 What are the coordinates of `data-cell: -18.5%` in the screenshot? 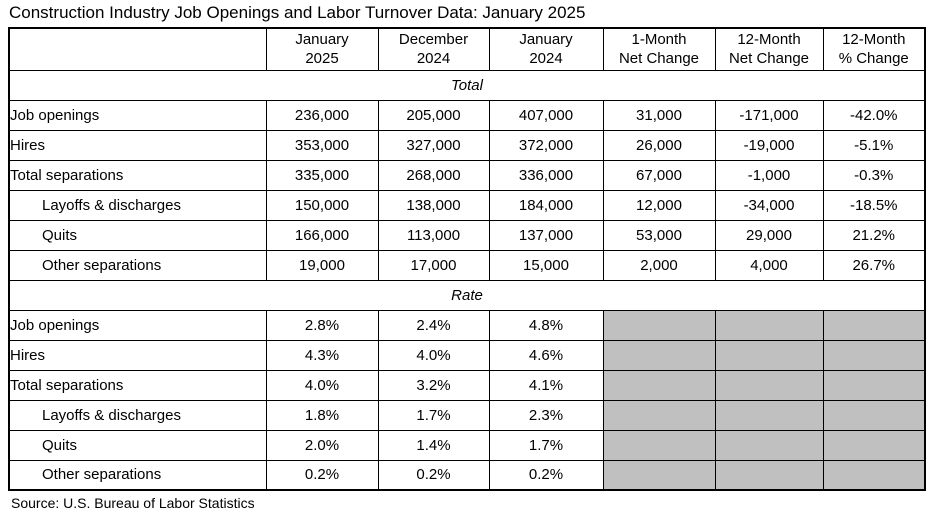 It's located at (874, 205).